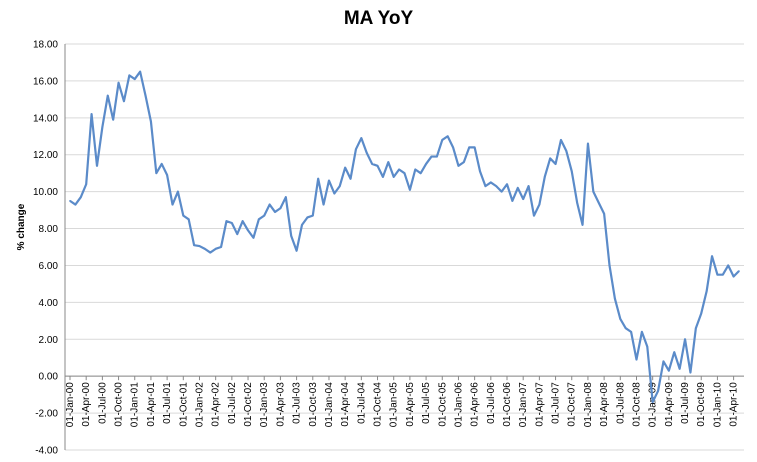 The height and width of the screenshot is (462, 757). I want to click on x-tick-label: 01-Oct-03, so click(313, 404).